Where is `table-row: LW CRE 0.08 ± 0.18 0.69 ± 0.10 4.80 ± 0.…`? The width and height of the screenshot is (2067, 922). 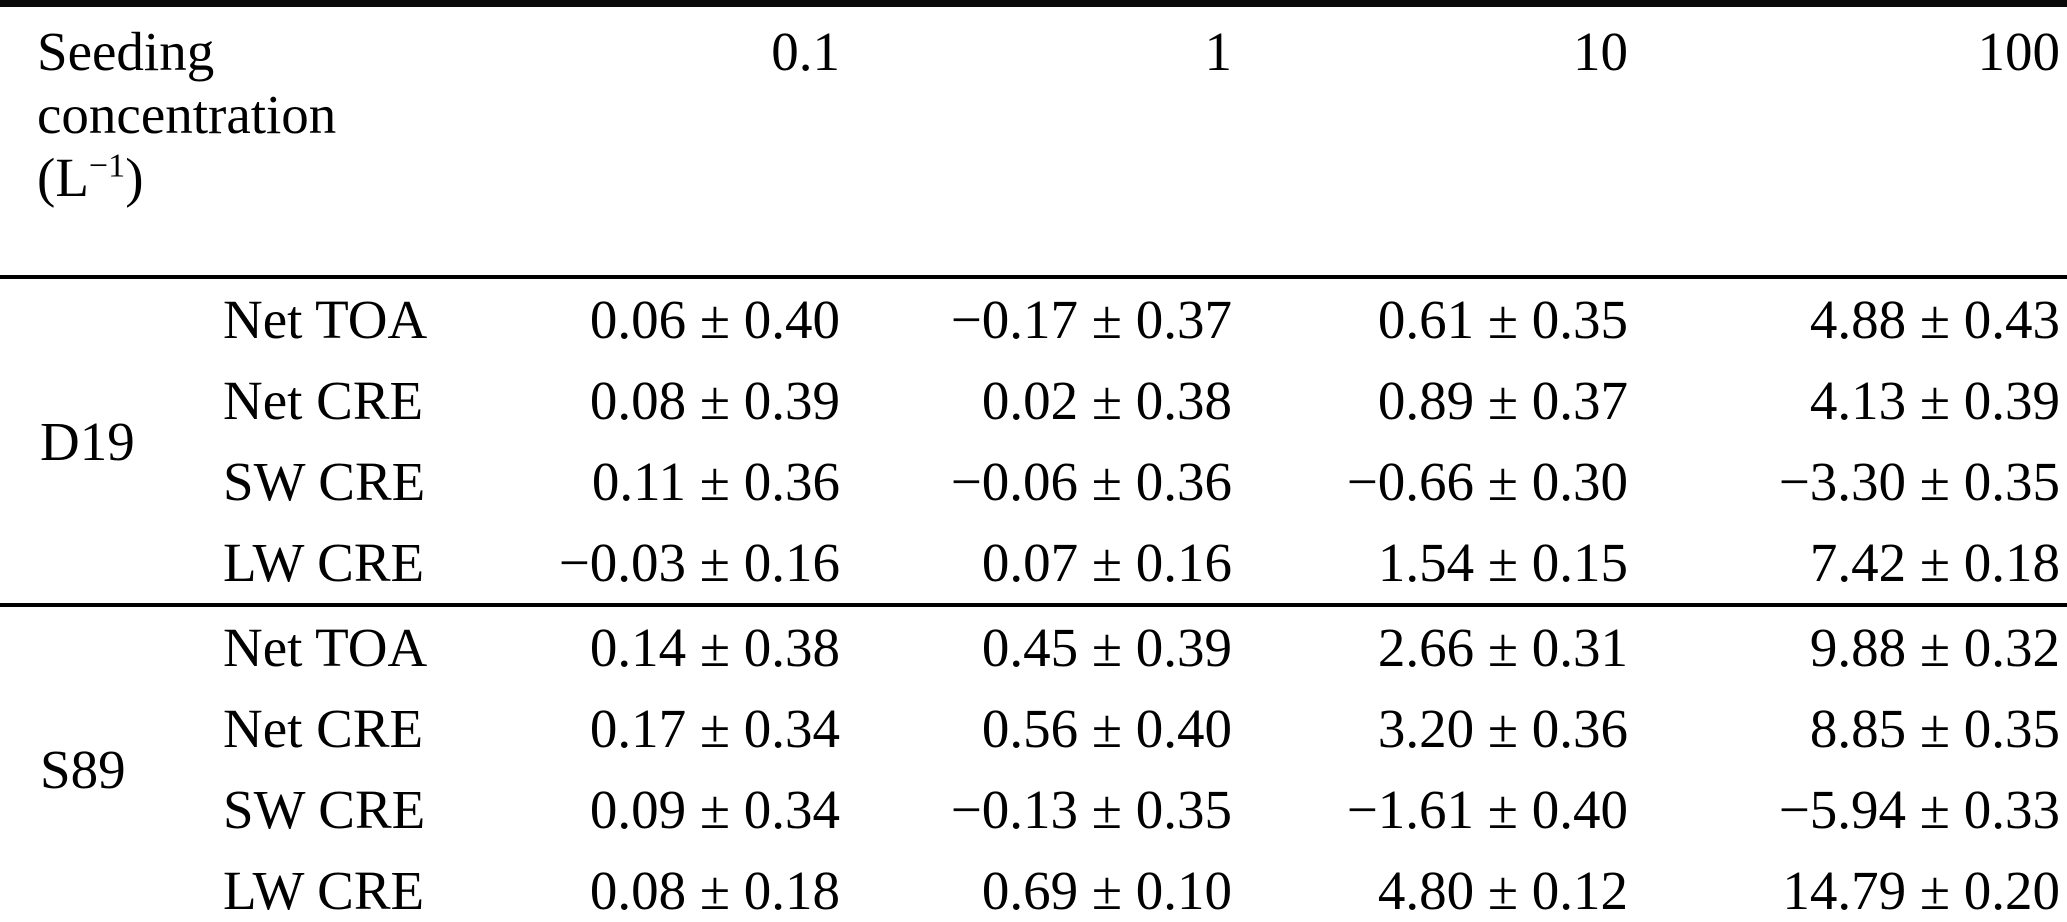
table-row: LW CRE 0.08 ± 0.18 0.69 ± 0.10 4.80 ± 0.… is located at coordinates (1033, 886).